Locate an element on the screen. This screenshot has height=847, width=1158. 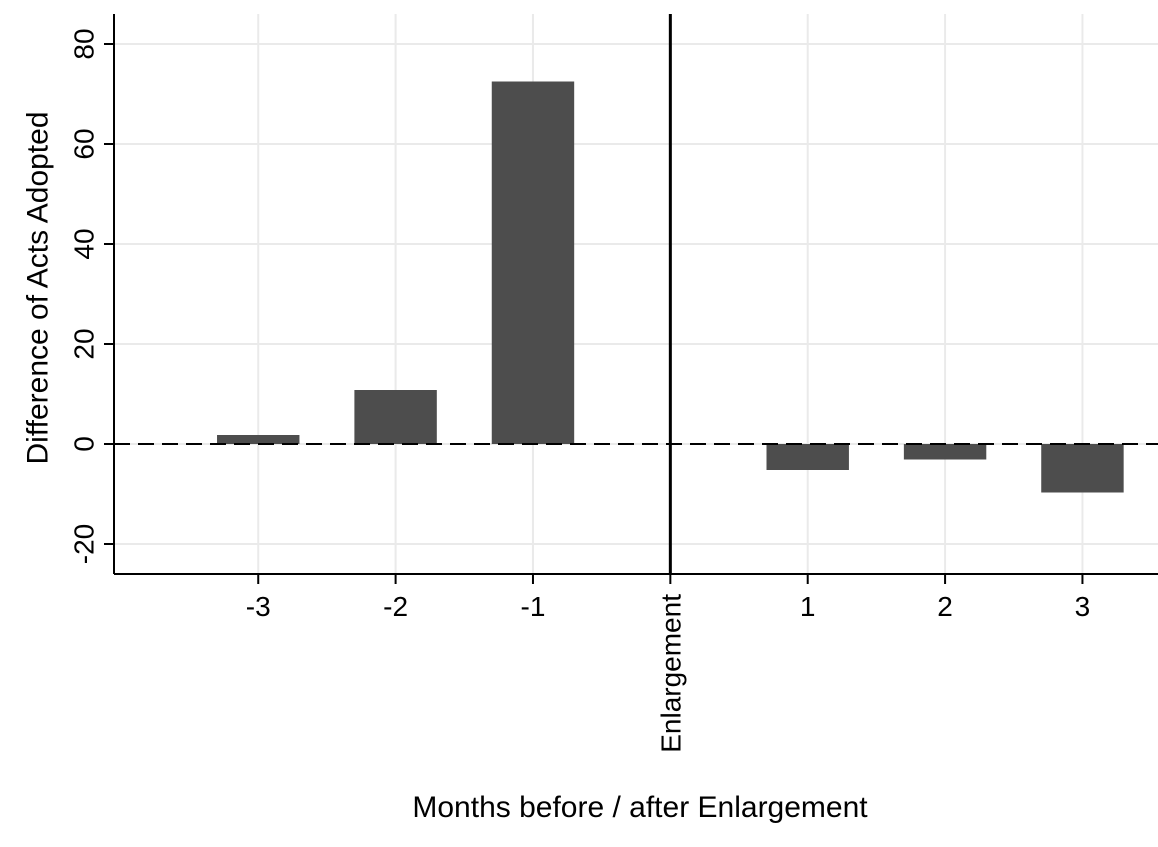
enlargement-label: Enlargement is located at coordinates (670, 673).